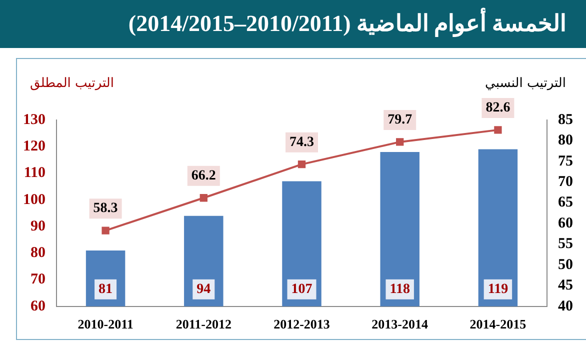  Describe the element at coordinates (565, 120) in the screenshot. I see `y2-tick-label: 85` at that location.